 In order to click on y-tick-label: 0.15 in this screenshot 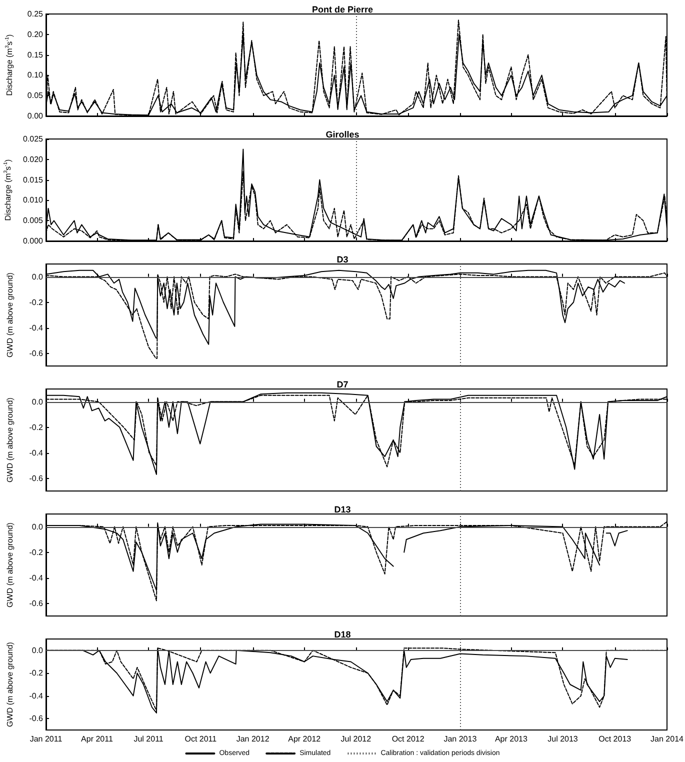, I will do `click(35, 55)`.